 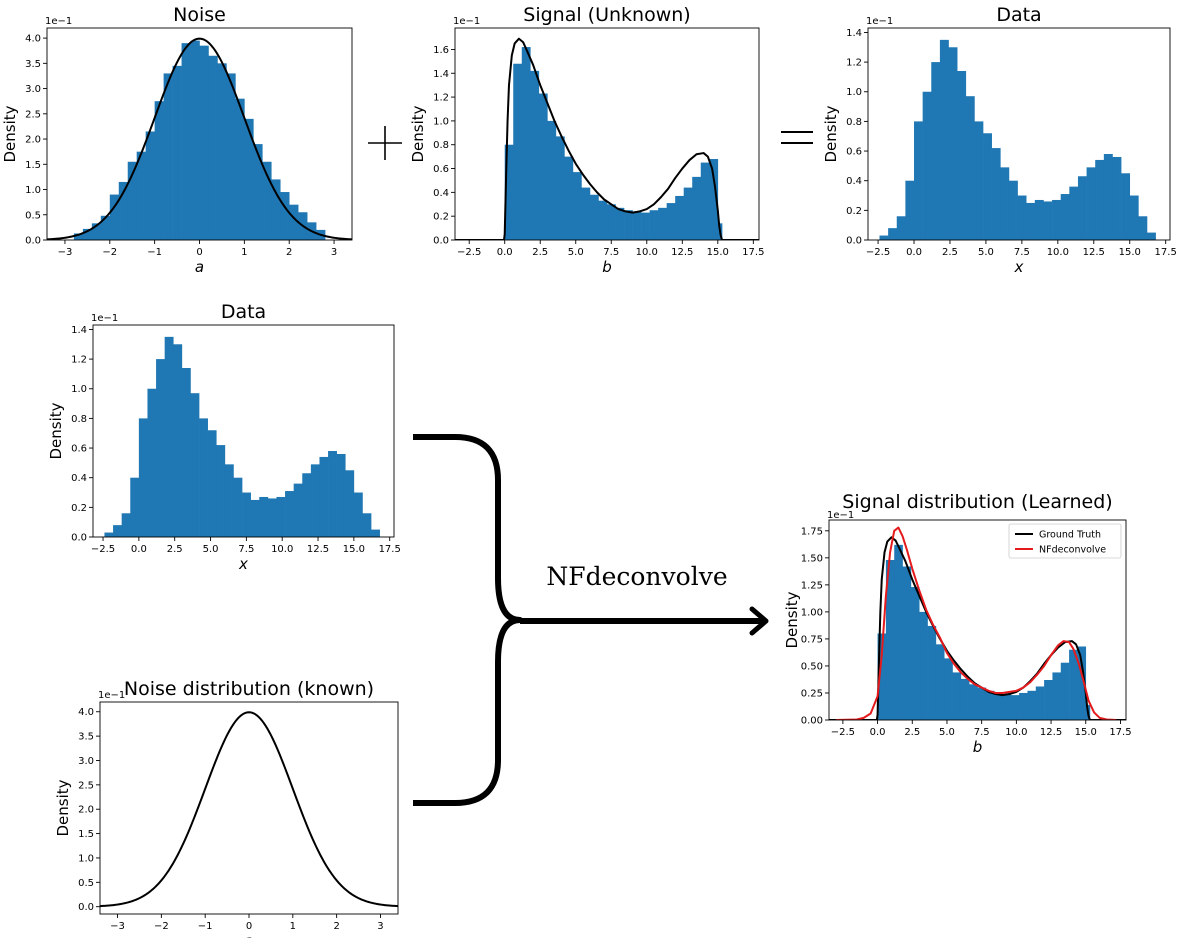 What do you see at coordinates (797, 137) in the screenshot?
I see `equals-sign` at bounding box center [797, 137].